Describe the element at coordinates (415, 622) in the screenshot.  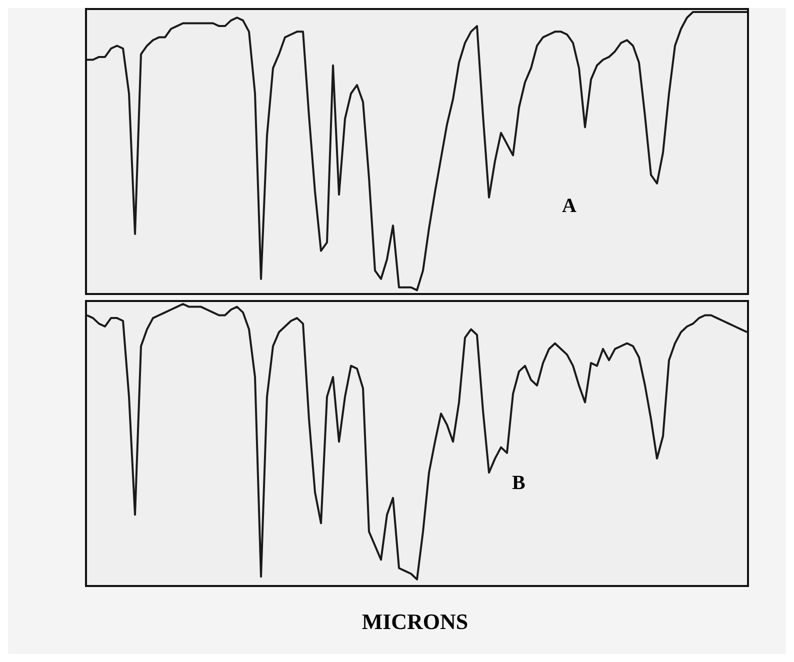
I see `x-axis-title: MICRONS` at that location.